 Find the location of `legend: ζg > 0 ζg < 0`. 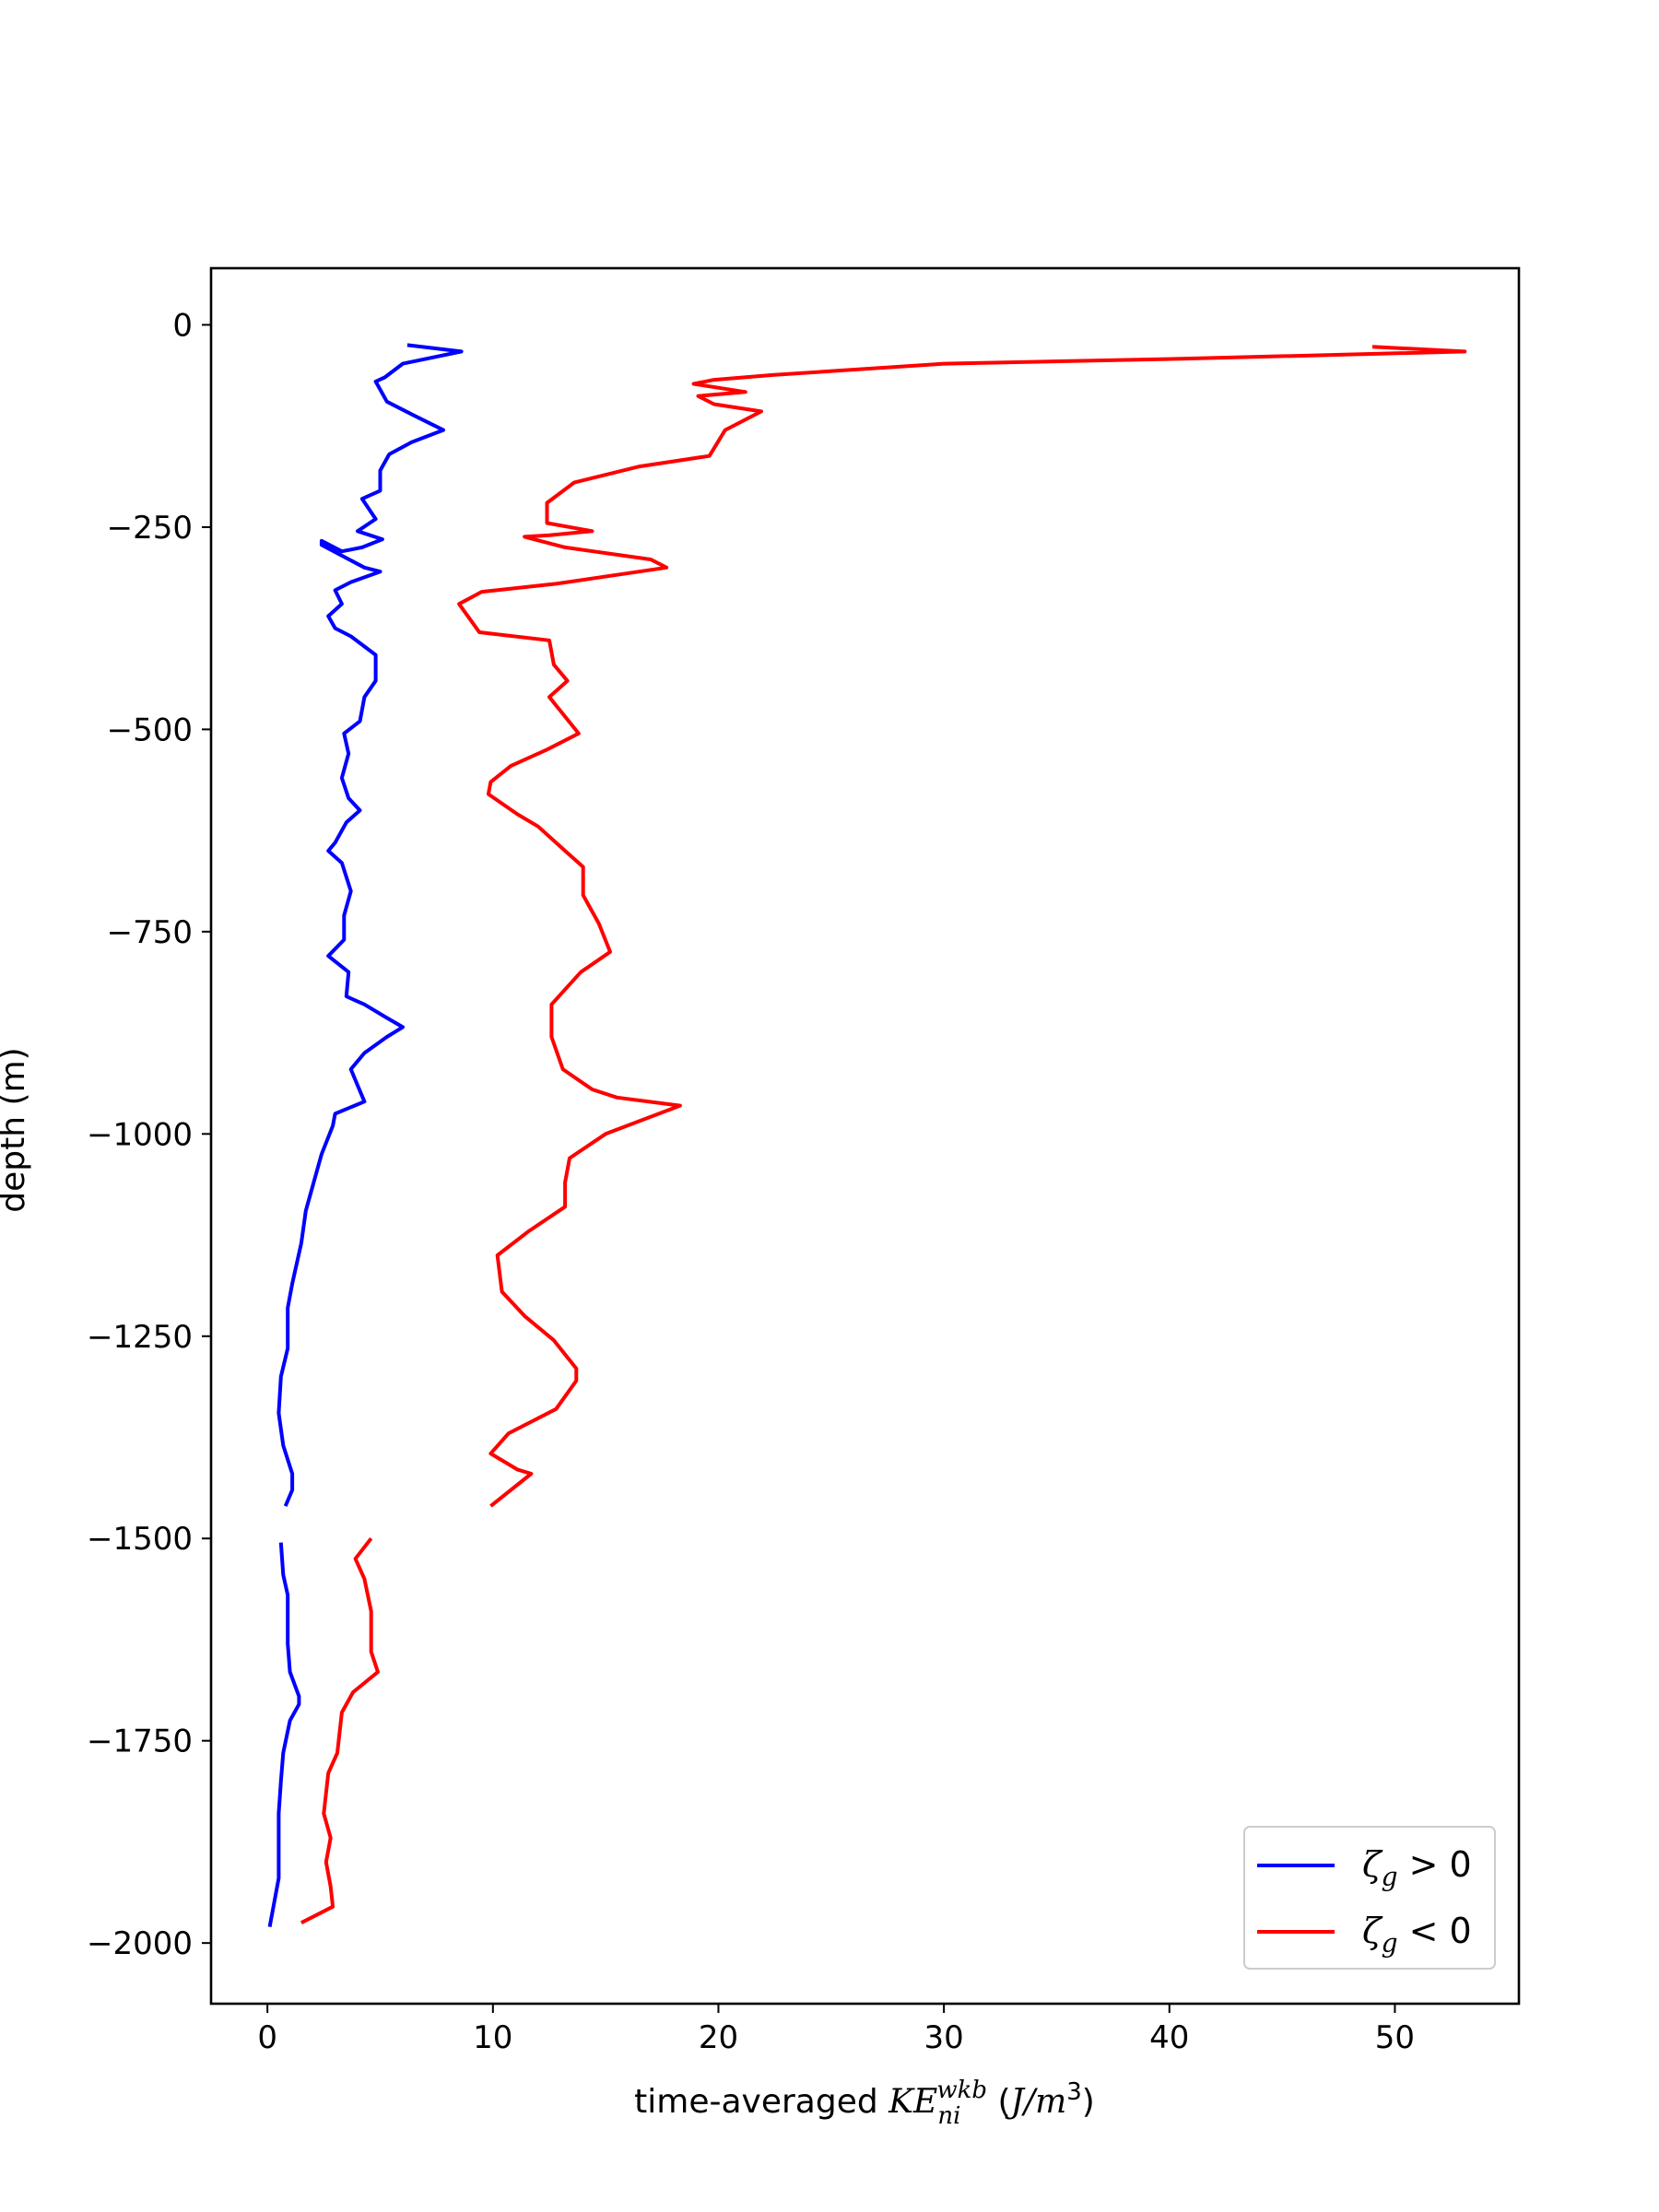

legend: ζg > 0 ζg < 0 is located at coordinates (1369, 1898).